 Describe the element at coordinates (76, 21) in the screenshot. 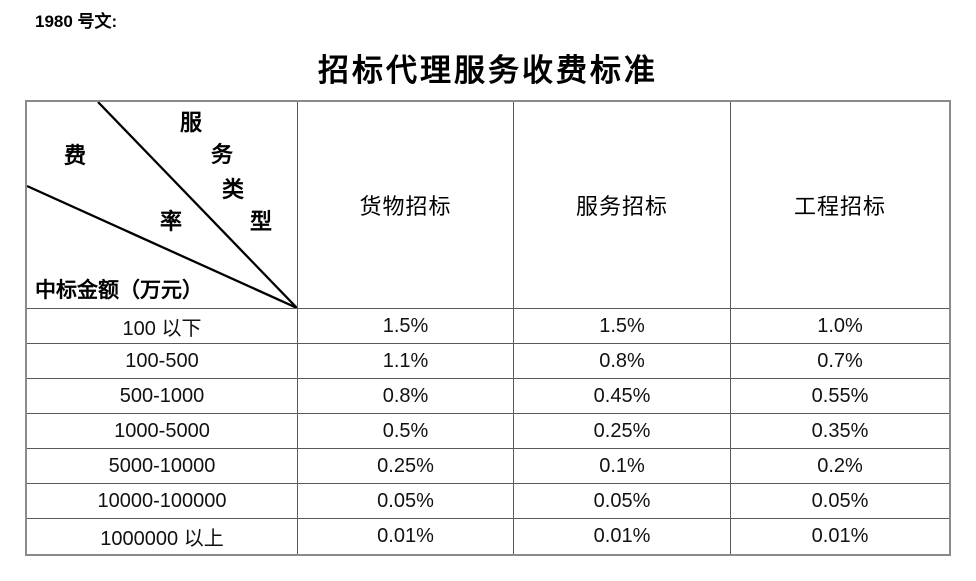

I see `doc-ref-label: 1980 号文:` at that location.